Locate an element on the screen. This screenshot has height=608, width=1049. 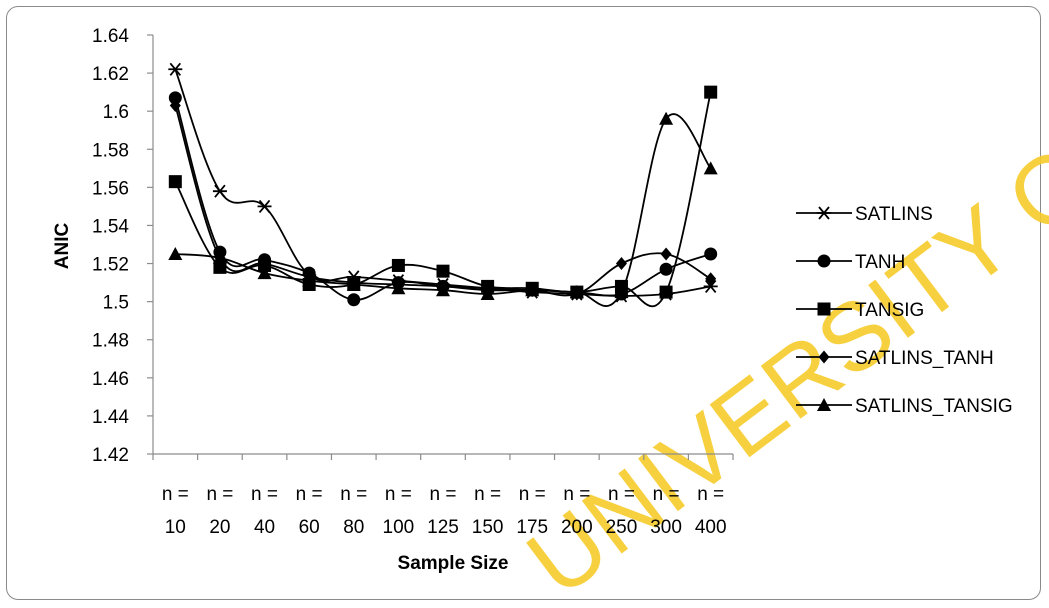
legend-marker-tanh is located at coordinates (824, 261).